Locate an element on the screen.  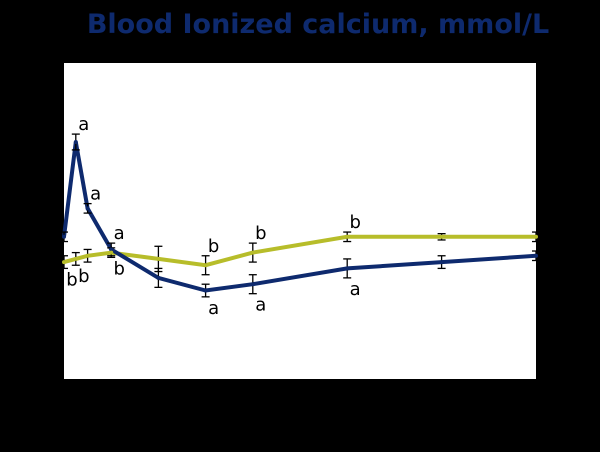
chart-title: Blood Ionized calcium, mmol/L is located at coordinates (318, 24).